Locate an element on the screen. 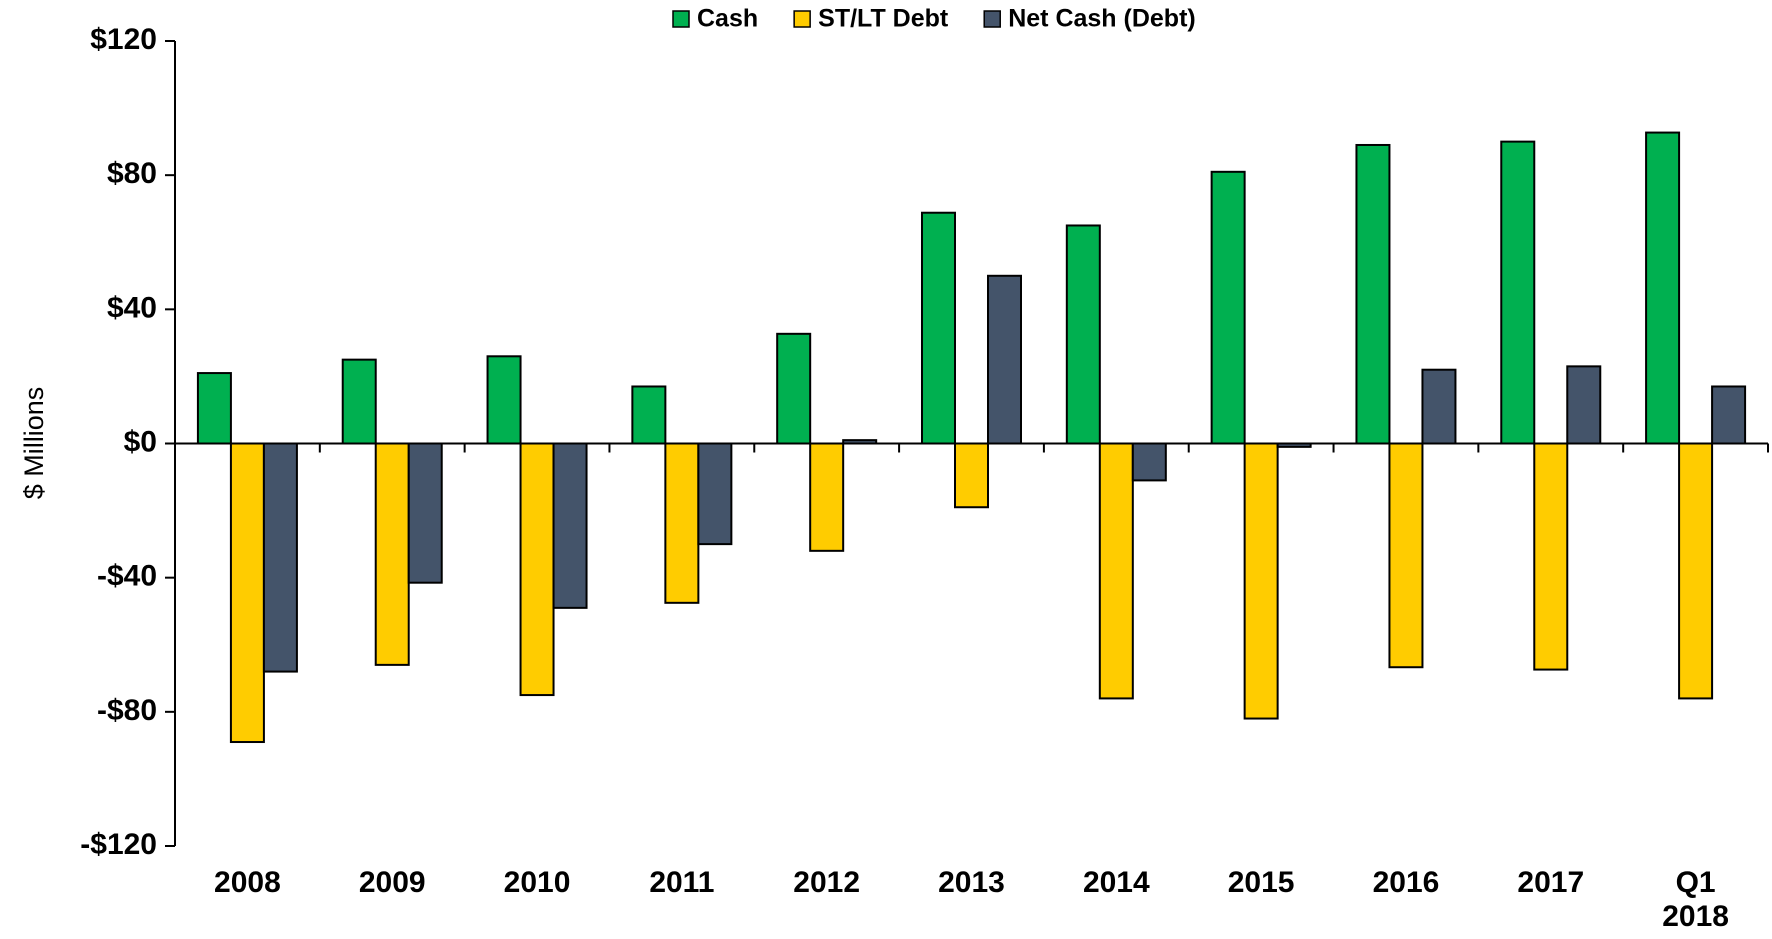 This screenshot has height=939, width=1772. x-tick-label: 2013 is located at coordinates (971, 882).